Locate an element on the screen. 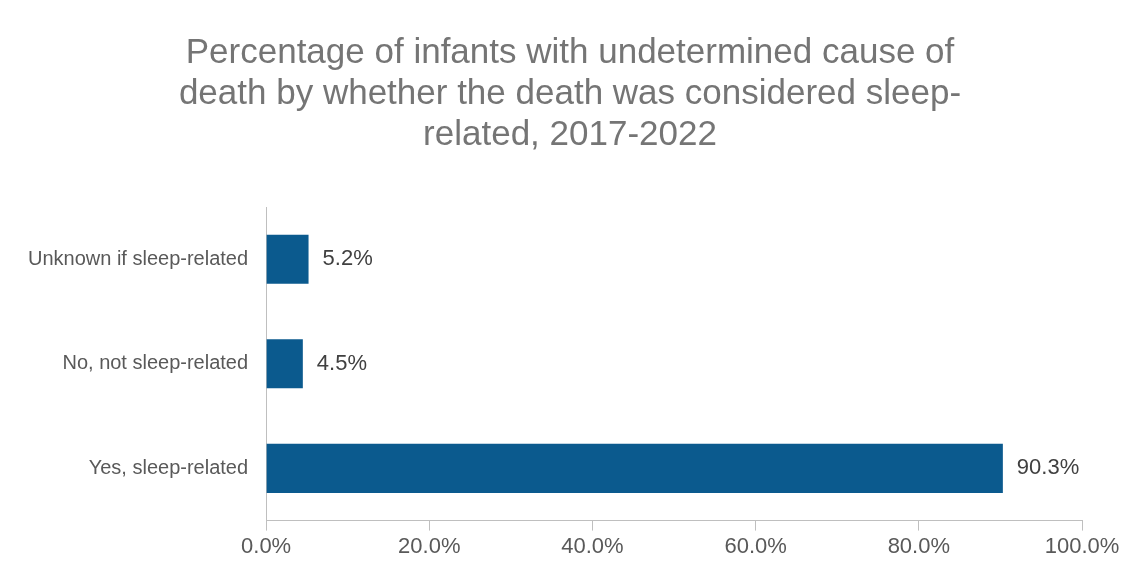 This screenshot has width=1140, height=578. y-tick-label: No, not sleep-related is located at coordinates (155, 362).